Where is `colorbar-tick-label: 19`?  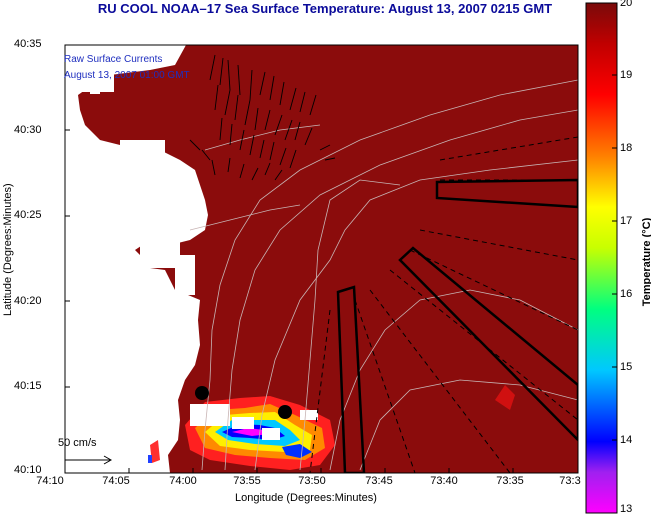
colorbar-tick-label: 19 is located at coordinates (626, 75).